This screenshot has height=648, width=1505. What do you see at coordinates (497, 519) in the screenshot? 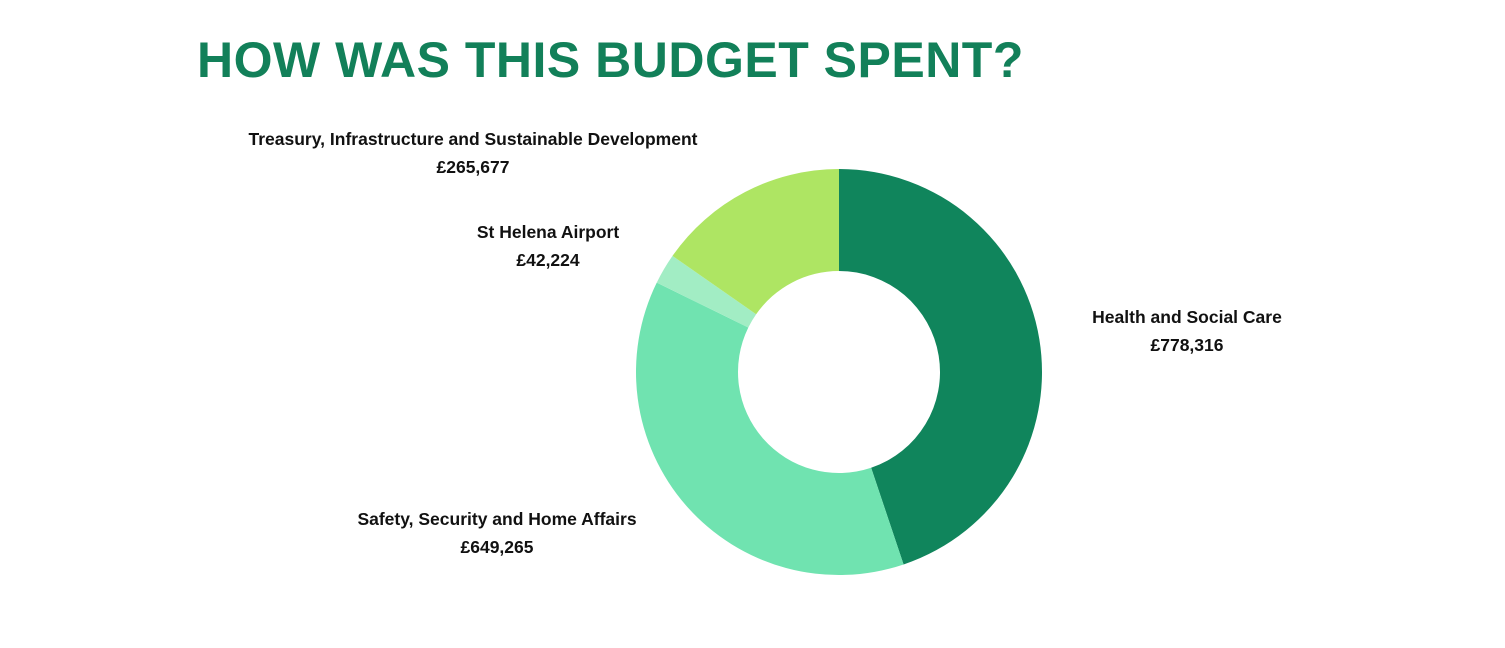
I see `slice-label-safety-name: Safety, Security and Home Affairs` at bounding box center [497, 519].